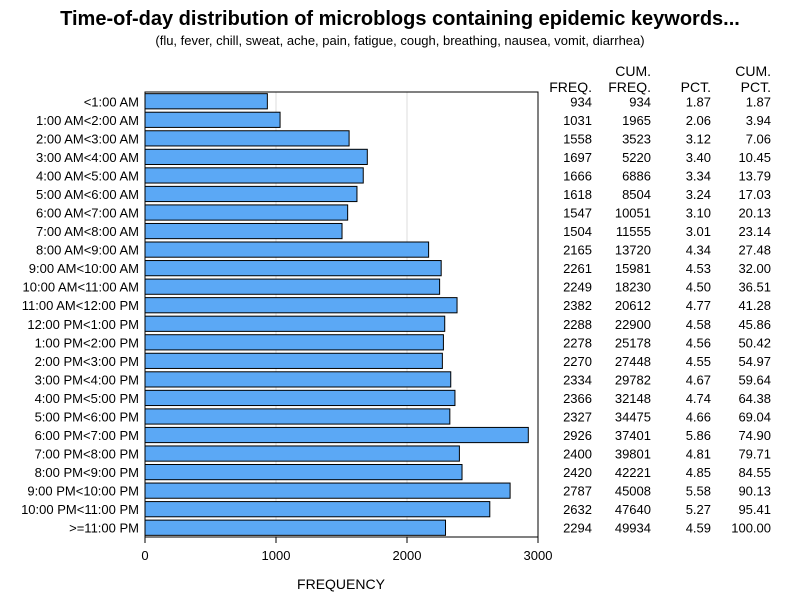 The image size is (800, 600). I want to click on pct-value: 4.67, so click(698, 379).